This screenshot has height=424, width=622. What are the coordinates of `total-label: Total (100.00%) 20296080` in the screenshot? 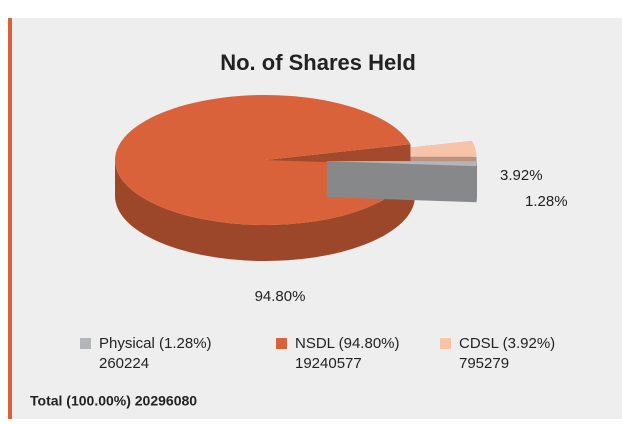 It's located at (113, 401).